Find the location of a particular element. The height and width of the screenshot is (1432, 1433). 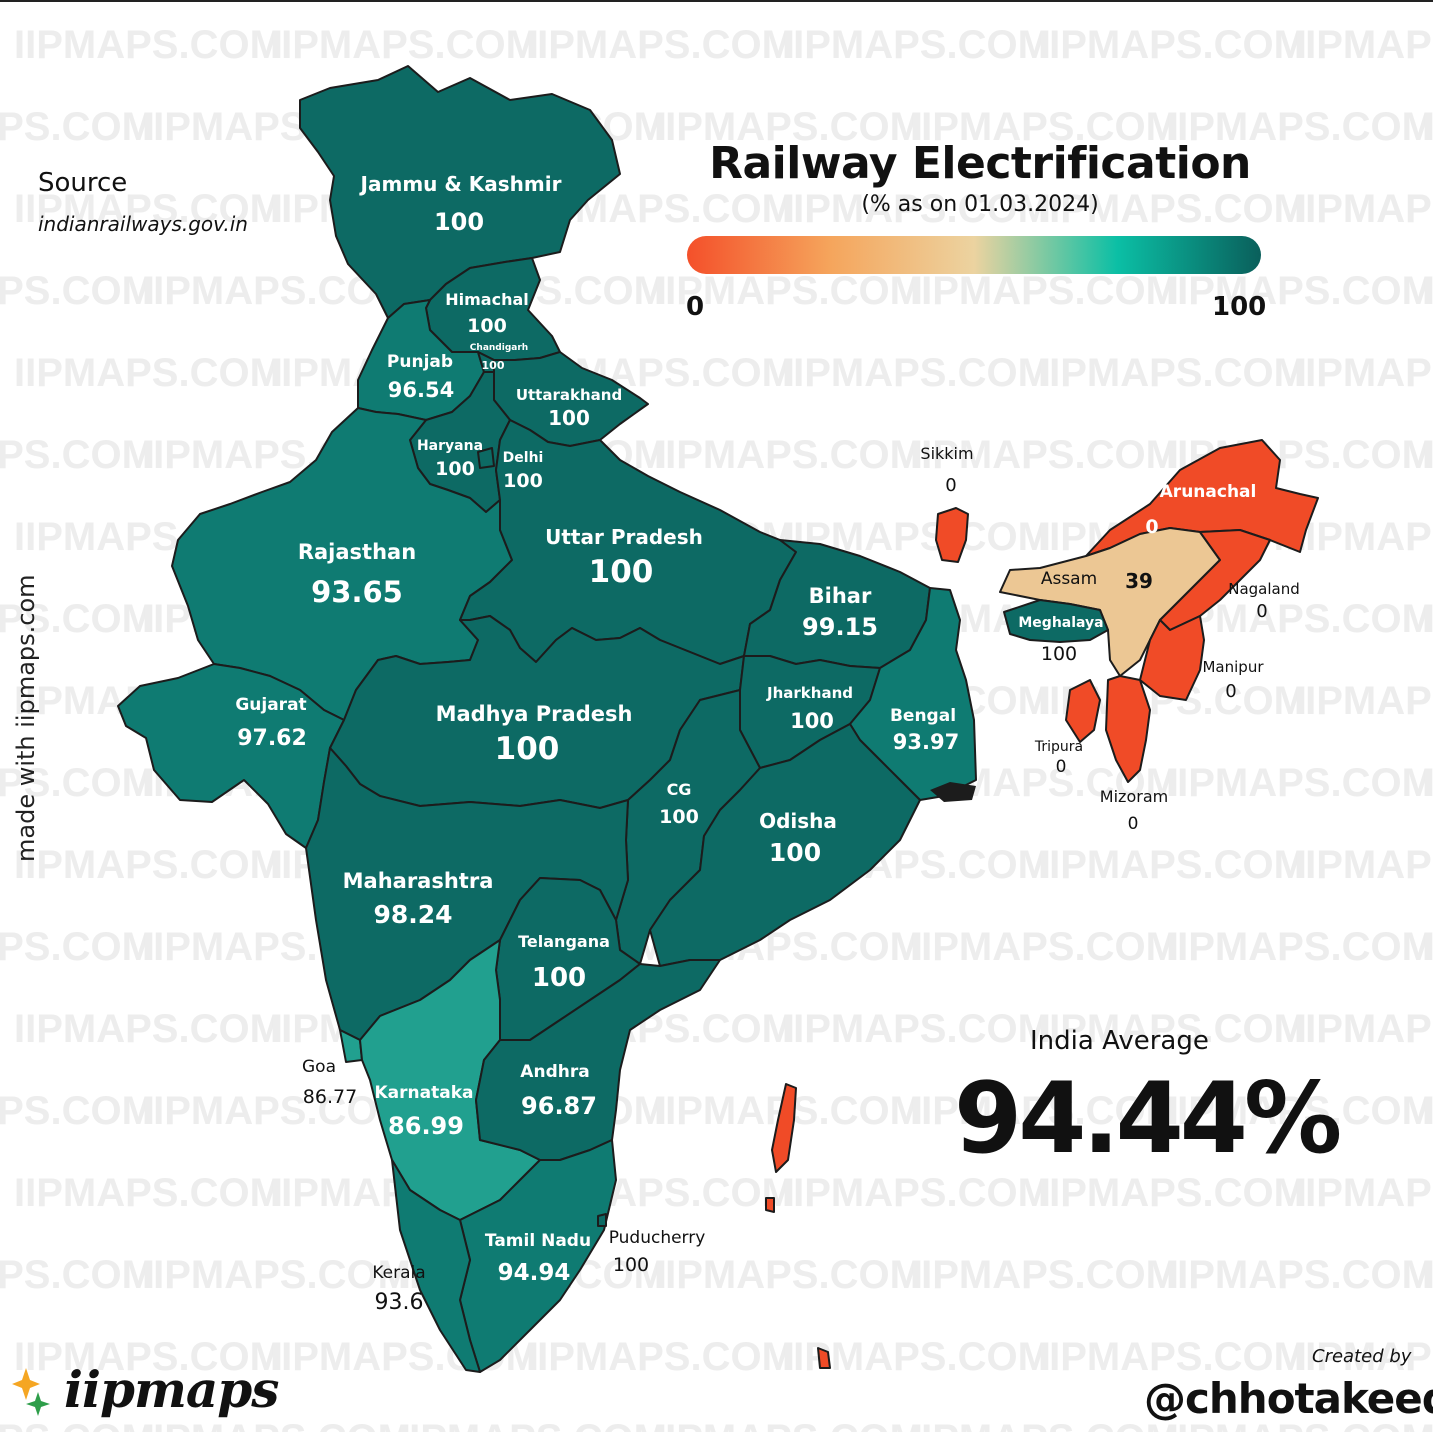

label-tg-value: 100 is located at coordinates (559, 978).